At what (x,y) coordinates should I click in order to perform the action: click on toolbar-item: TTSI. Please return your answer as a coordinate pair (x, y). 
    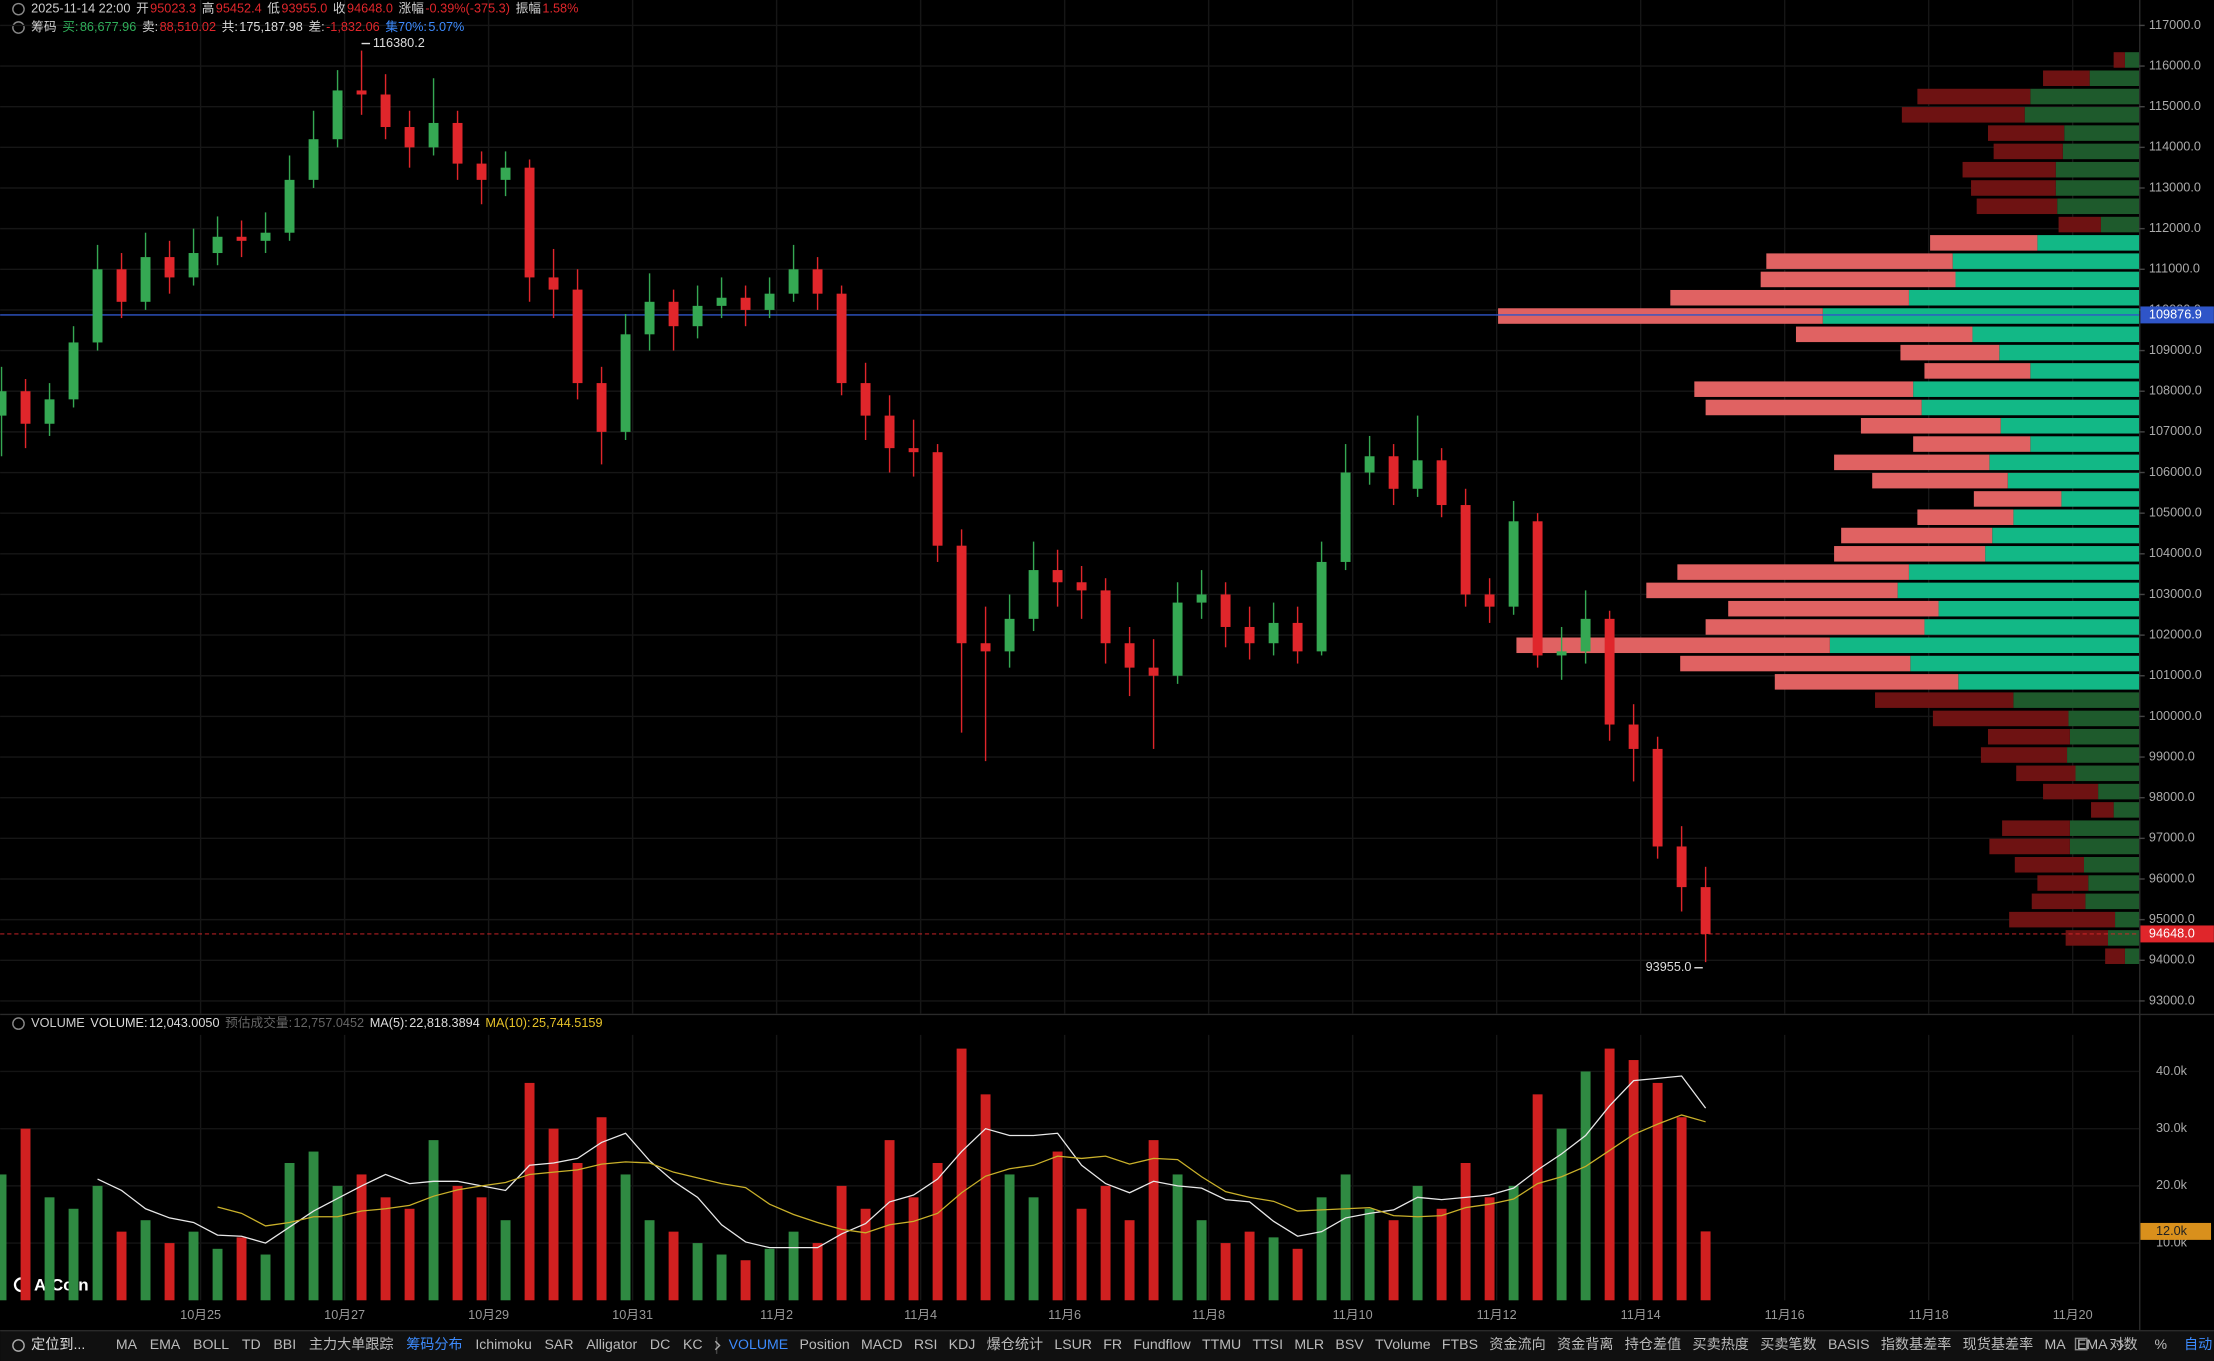
    Looking at the image, I should click on (1267, 1344).